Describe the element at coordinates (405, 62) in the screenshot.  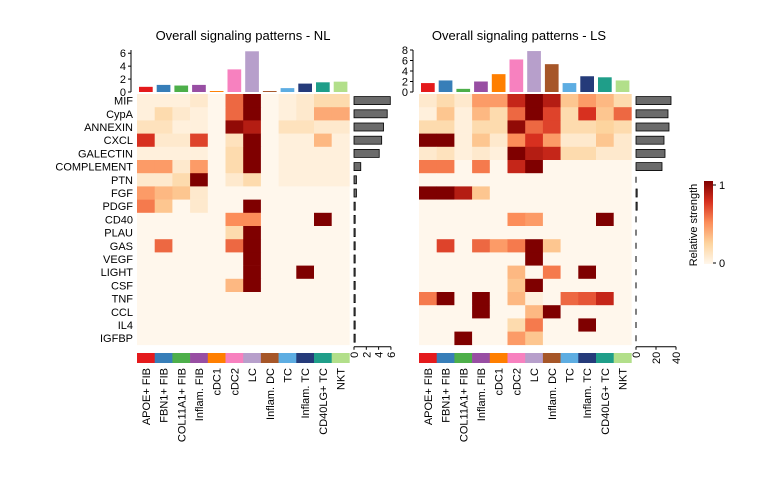
I see `top-axis-tick-label: 6` at that location.